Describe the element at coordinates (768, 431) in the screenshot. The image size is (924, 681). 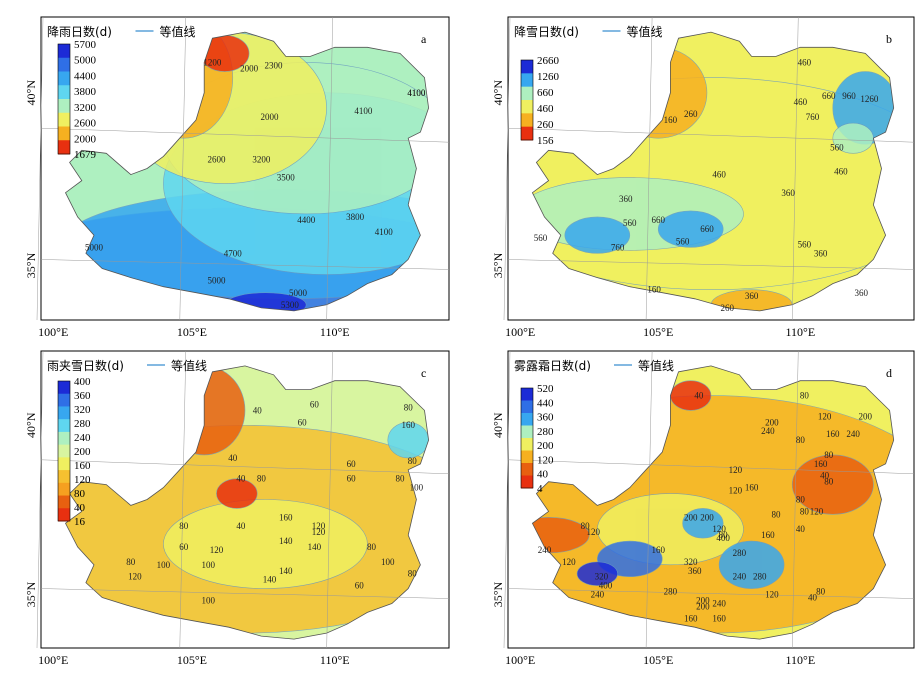
I see `contour-label: 240` at that location.